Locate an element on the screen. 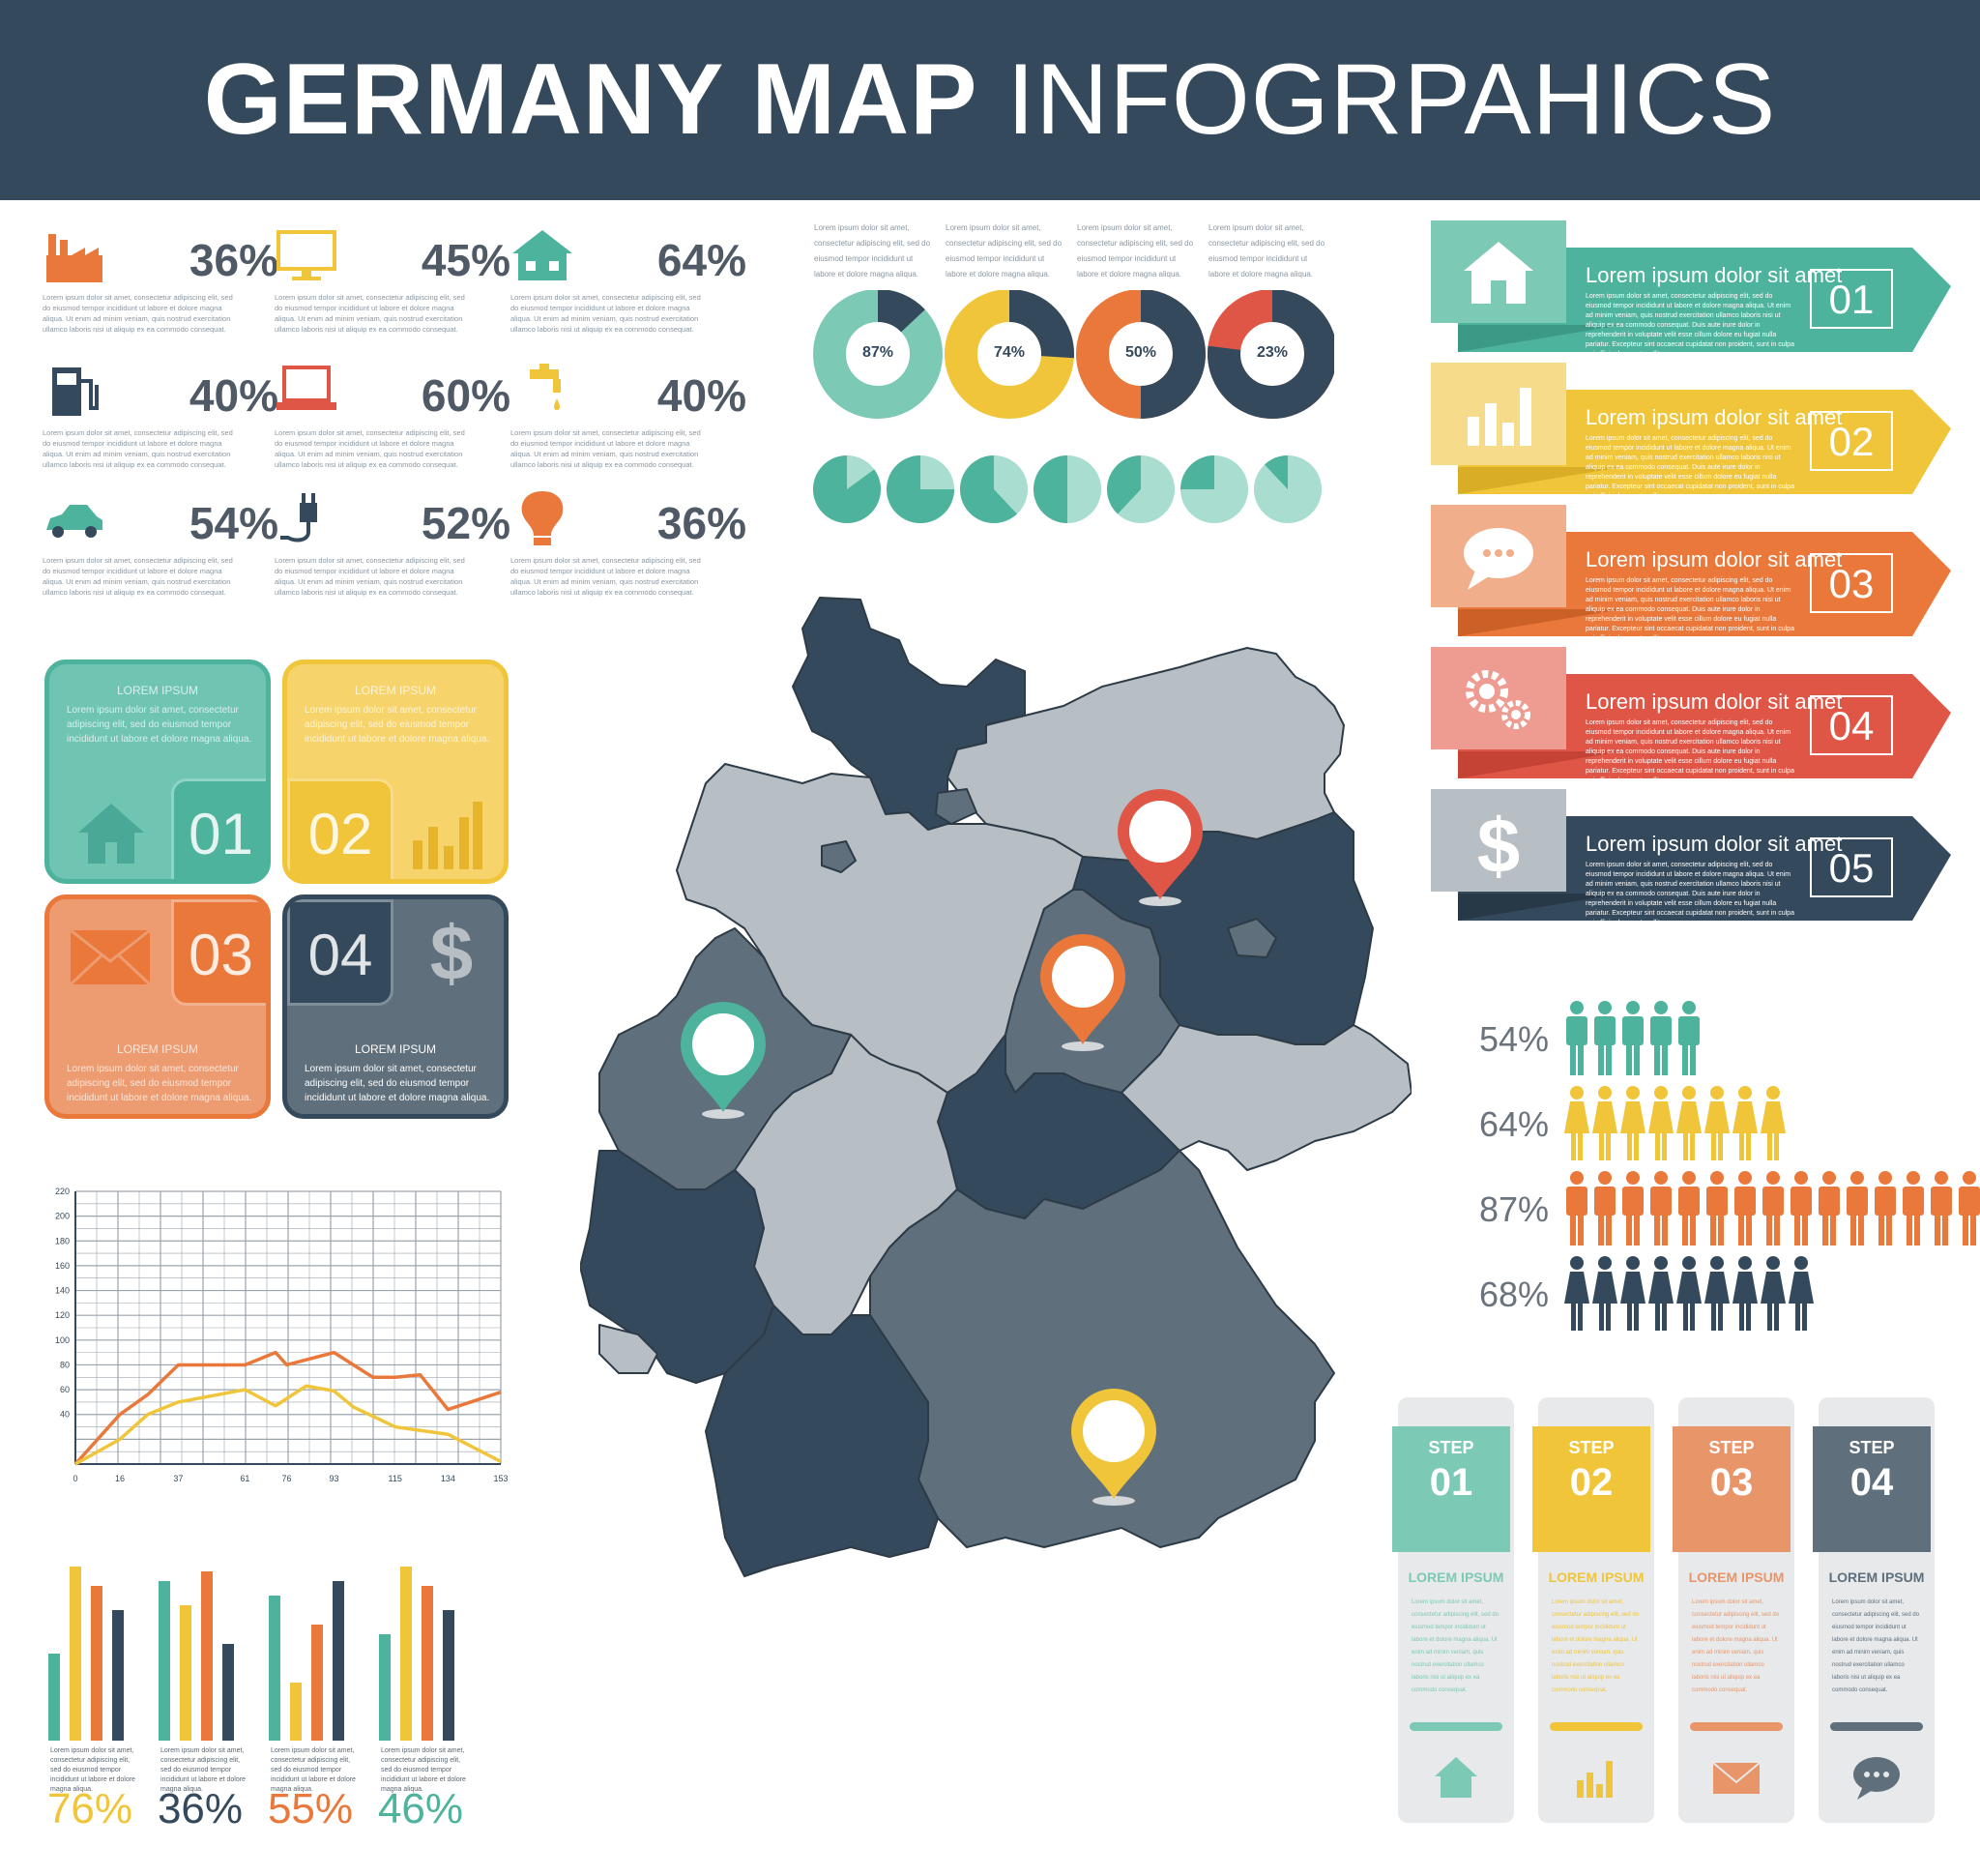 The width and height of the screenshot is (1980, 1876). step-tab: STEP 02 is located at coordinates (1591, 1489).